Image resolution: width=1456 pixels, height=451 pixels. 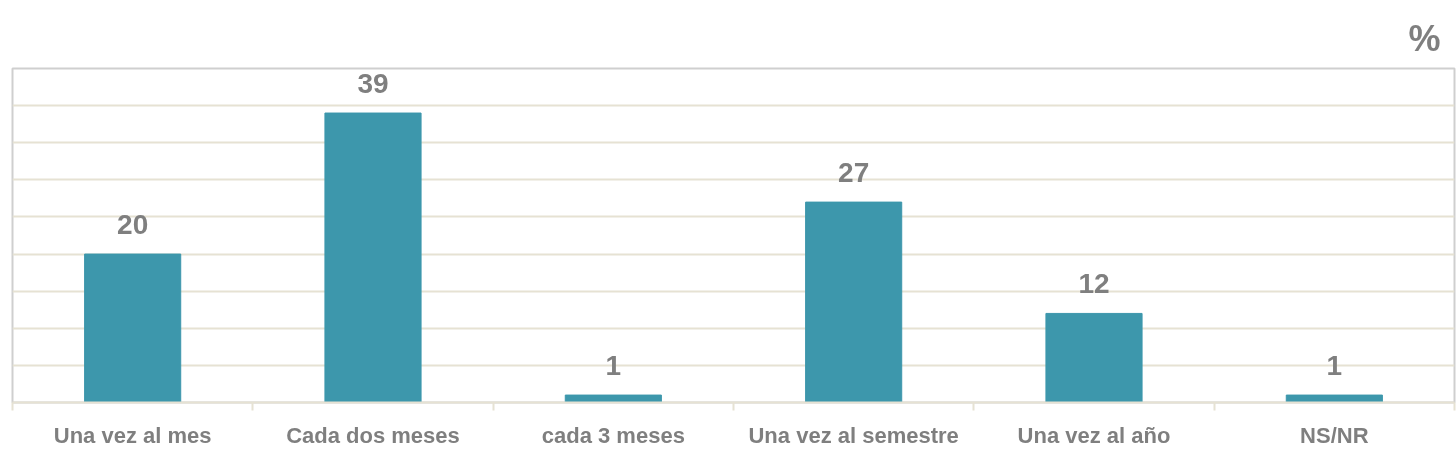 What do you see at coordinates (132, 435) in the screenshot?
I see `x-tick-label: Una vez al mes` at bounding box center [132, 435].